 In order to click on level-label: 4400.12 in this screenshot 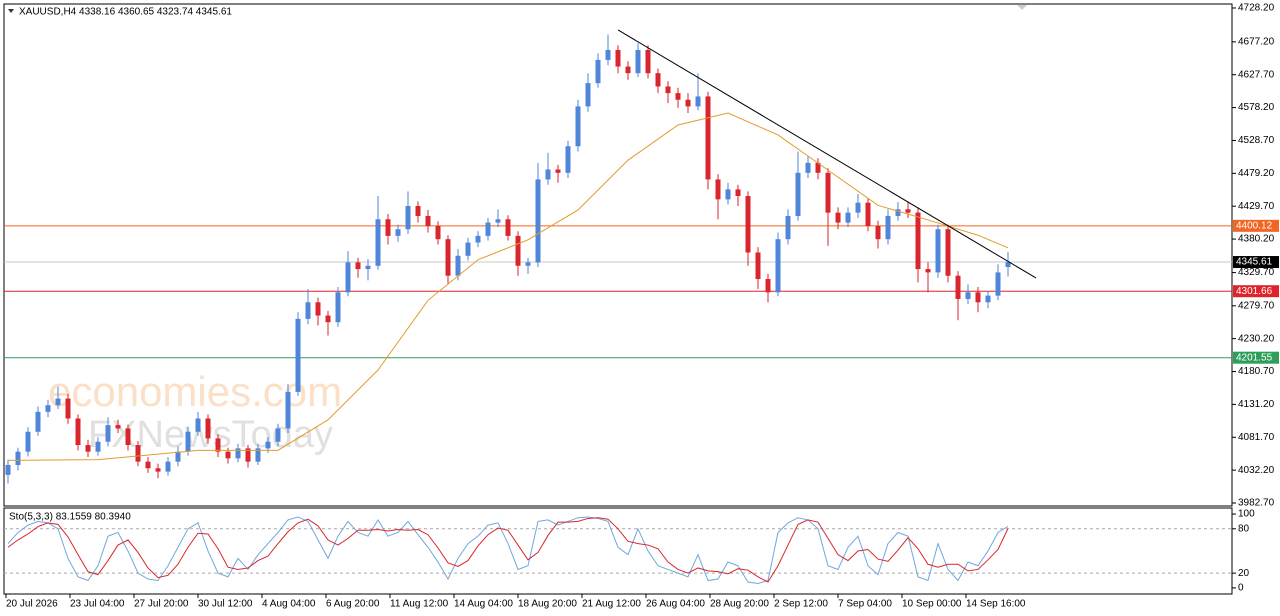, I will do `click(1254, 225)`.